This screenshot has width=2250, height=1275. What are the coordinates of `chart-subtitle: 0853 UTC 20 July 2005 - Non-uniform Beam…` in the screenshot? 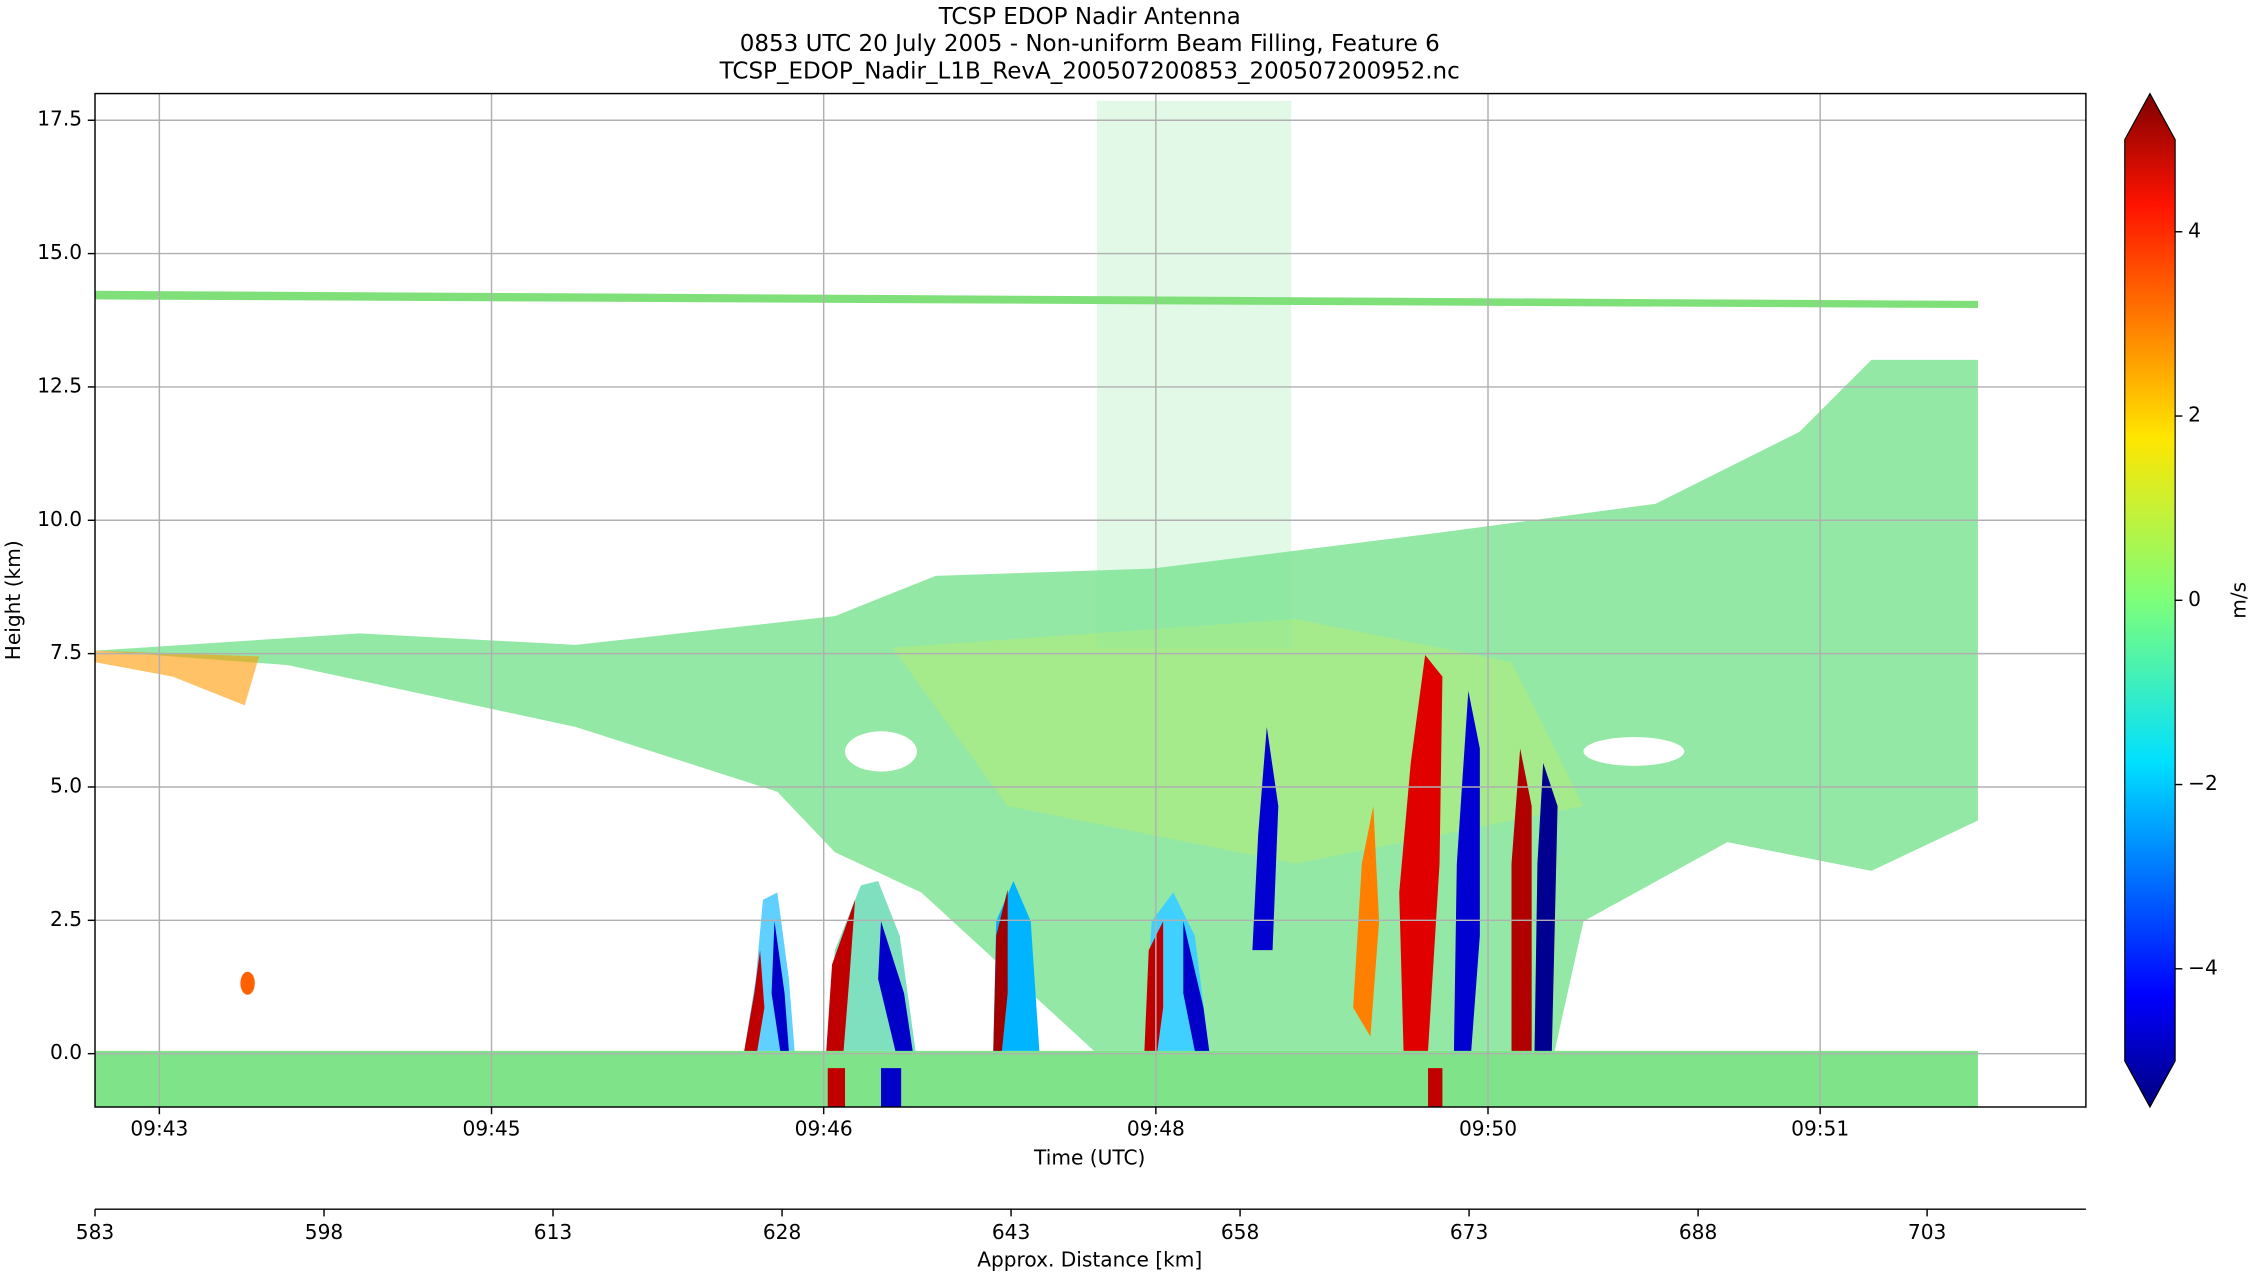 It's located at (1090, 44).